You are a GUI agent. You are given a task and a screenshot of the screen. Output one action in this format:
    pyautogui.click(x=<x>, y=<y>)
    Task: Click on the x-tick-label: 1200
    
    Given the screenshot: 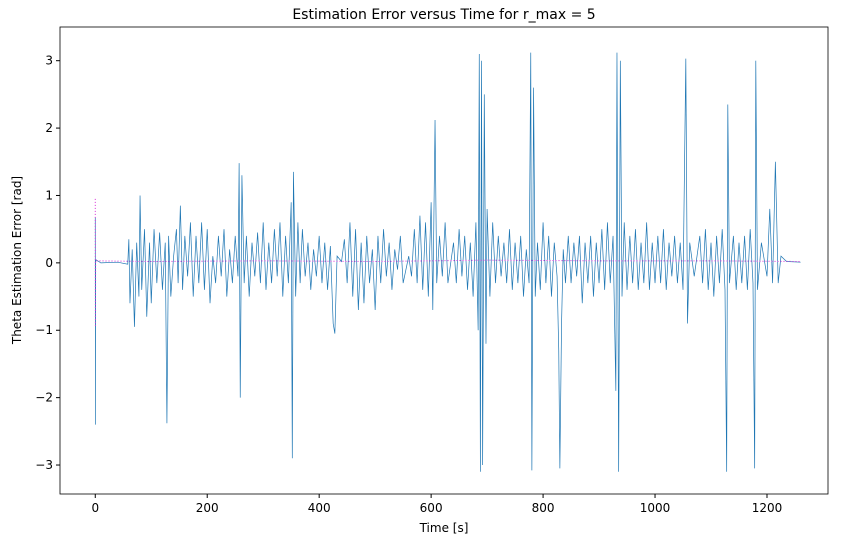 What is the action you would take?
    pyautogui.click(x=767, y=508)
    